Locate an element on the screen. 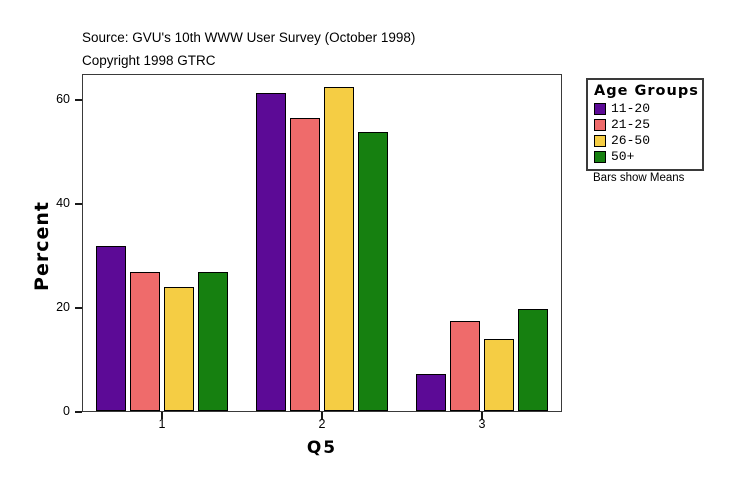  legend-label: 21-25 is located at coordinates (631, 124).